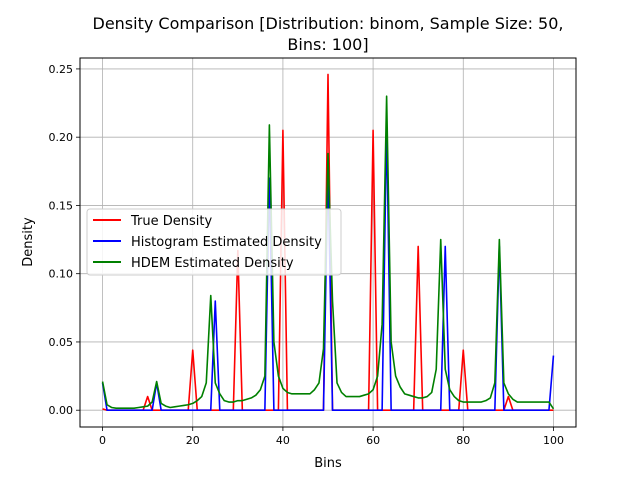 The width and height of the screenshot is (640, 484). What do you see at coordinates (61, 137) in the screenshot?
I see `y-tick-label: 0.20` at bounding box center [61, 137].